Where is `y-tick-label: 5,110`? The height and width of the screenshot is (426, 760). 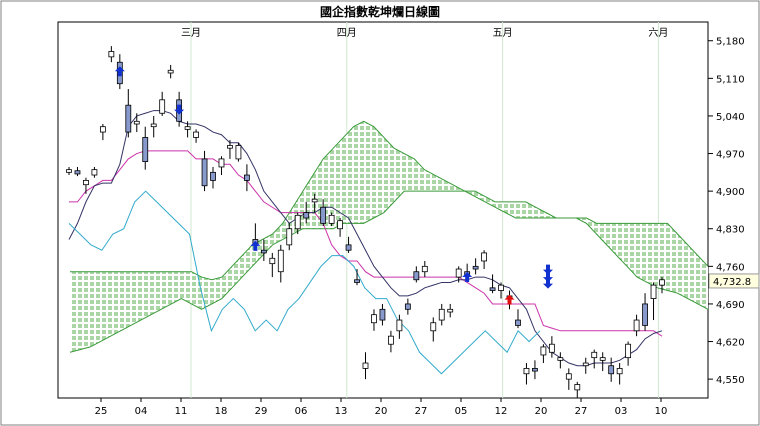
y-tick-label: 5,110 is located at coordinates (730, 79).